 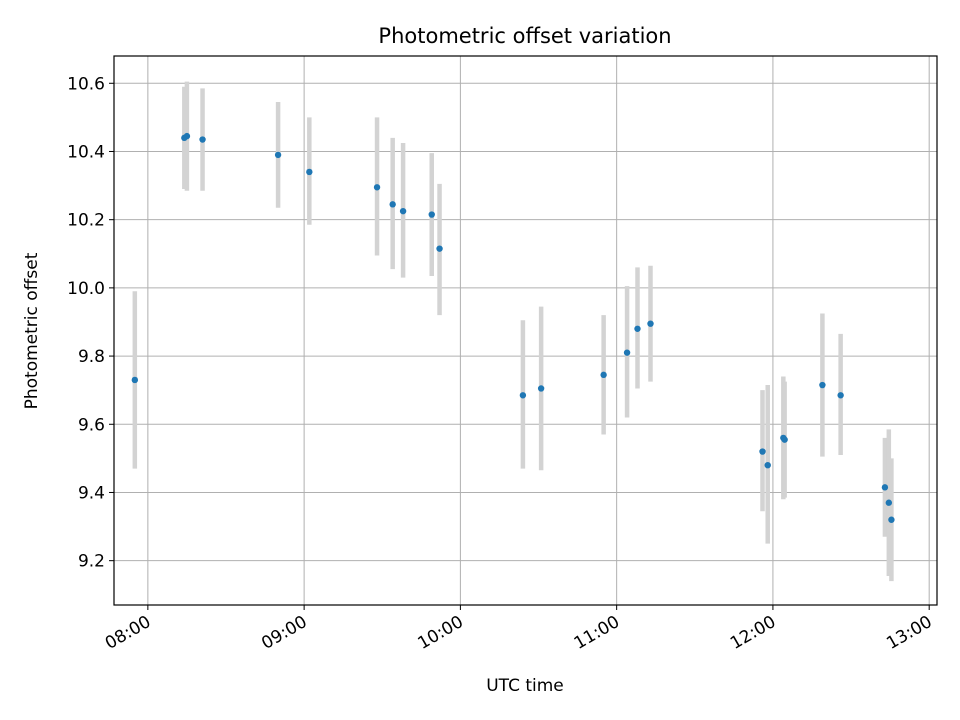 I want to click on x-tick-label: 10:00, so click(x=440, y=633).